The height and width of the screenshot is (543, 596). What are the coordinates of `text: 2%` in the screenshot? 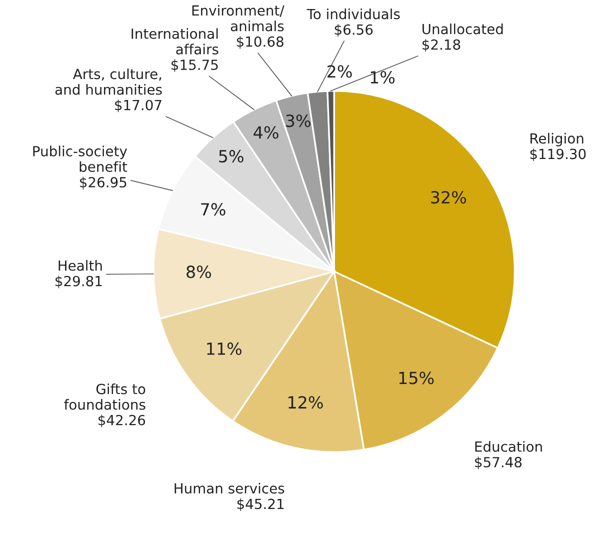 It's located at (340, 71).